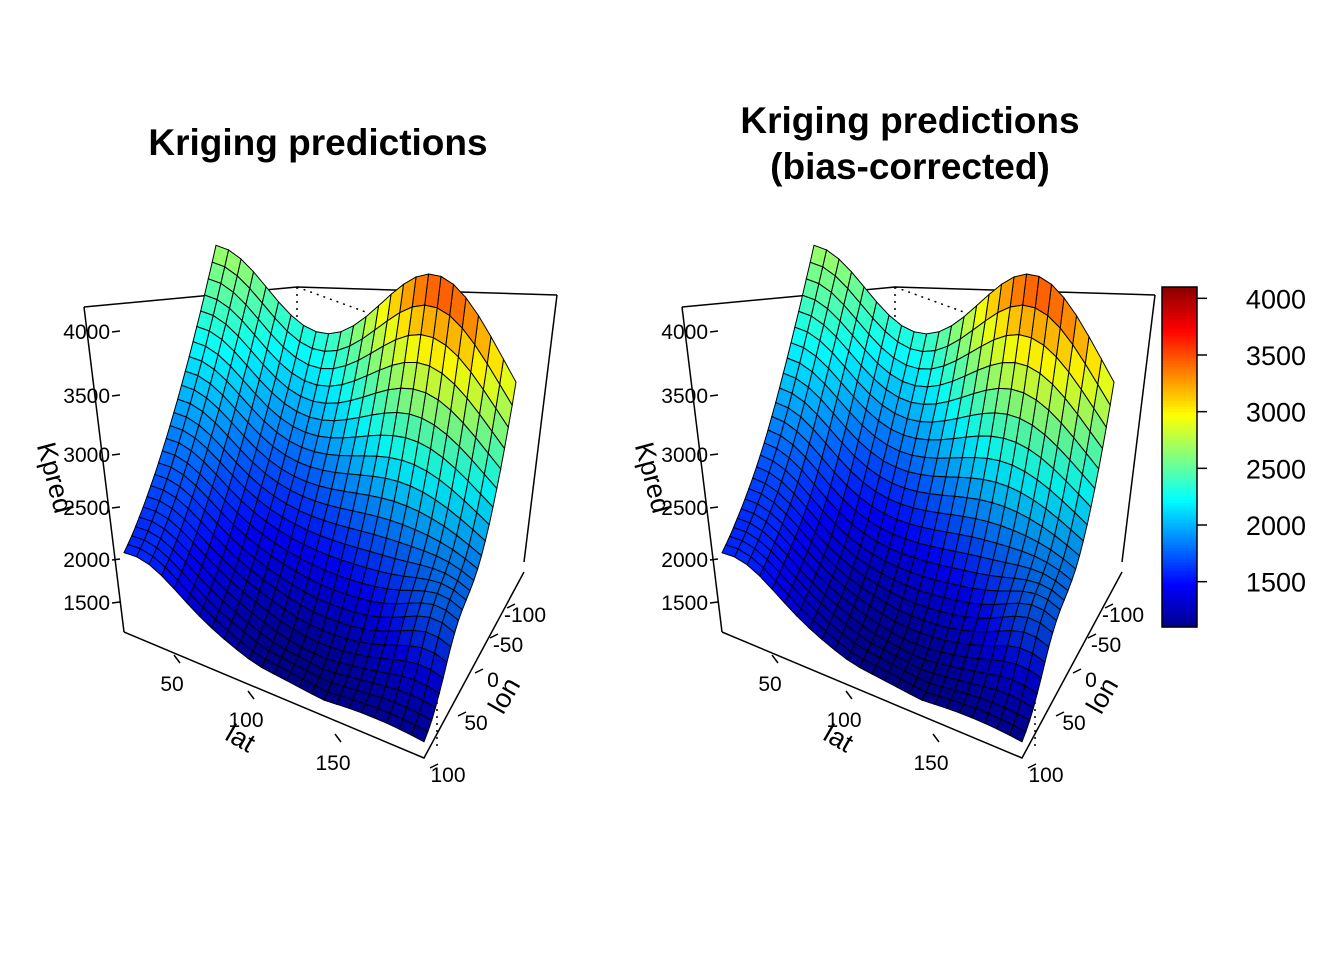 Image resolution: width=1344 pixels, height=960 pixels. I want to click on z-tick-label: 2500, so click(684, 508).